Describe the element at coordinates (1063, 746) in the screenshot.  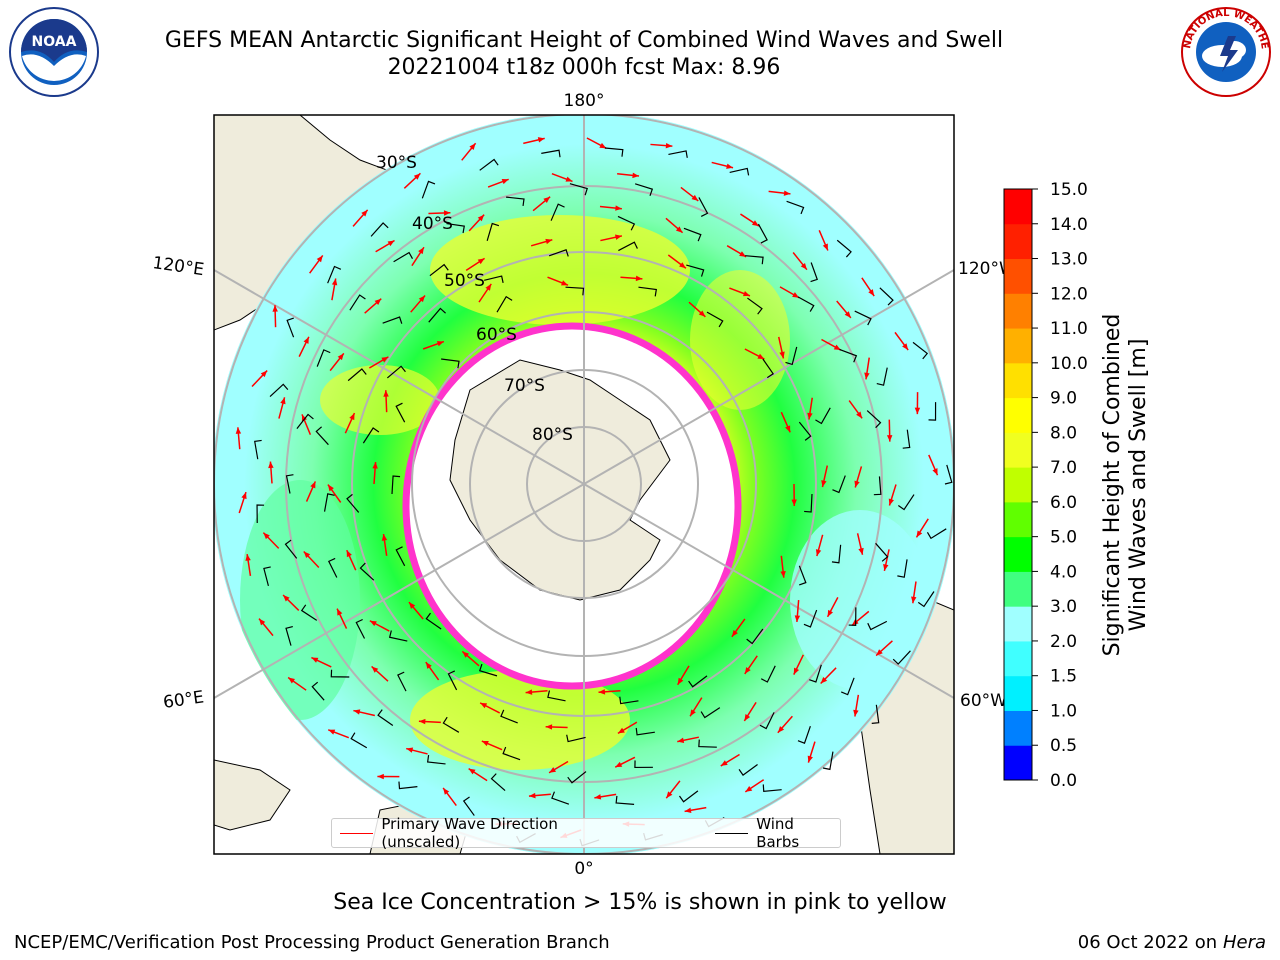
I see `colorbar-tick-label: 0.5` at that location.